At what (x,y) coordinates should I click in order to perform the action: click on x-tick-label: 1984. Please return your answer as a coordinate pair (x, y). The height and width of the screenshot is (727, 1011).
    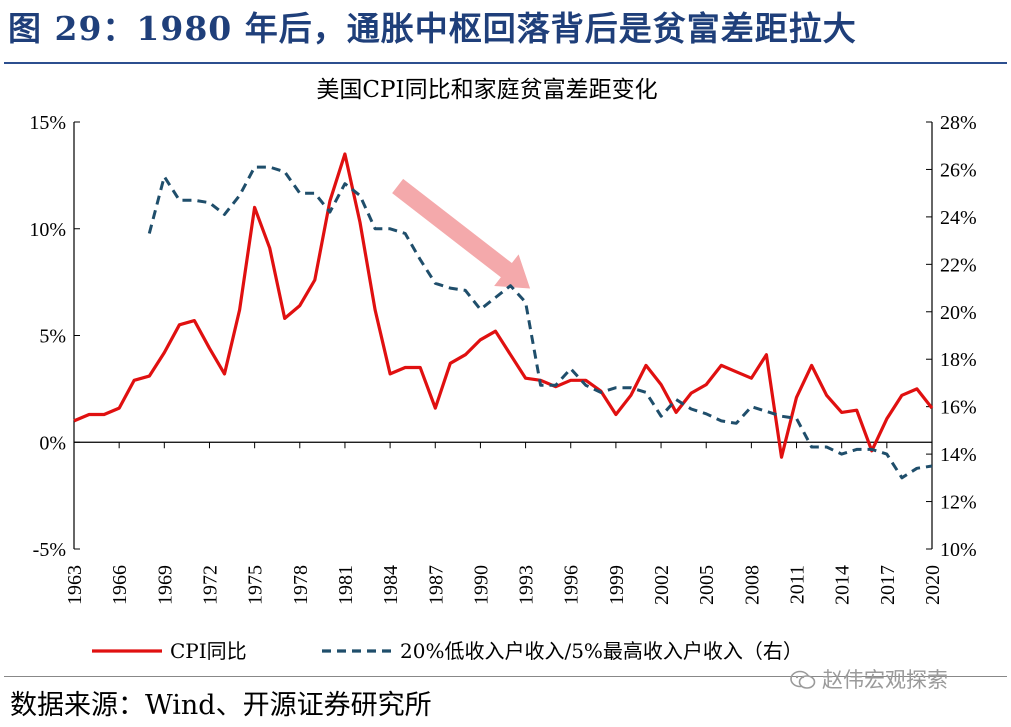
    Looking at the image, I should click on (391, 585).